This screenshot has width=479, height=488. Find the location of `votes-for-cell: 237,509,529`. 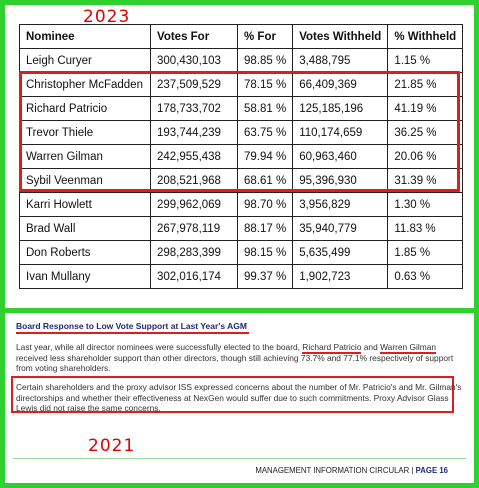

votes-for-cell: 237,509,529 is located at coordinates (194, 84).